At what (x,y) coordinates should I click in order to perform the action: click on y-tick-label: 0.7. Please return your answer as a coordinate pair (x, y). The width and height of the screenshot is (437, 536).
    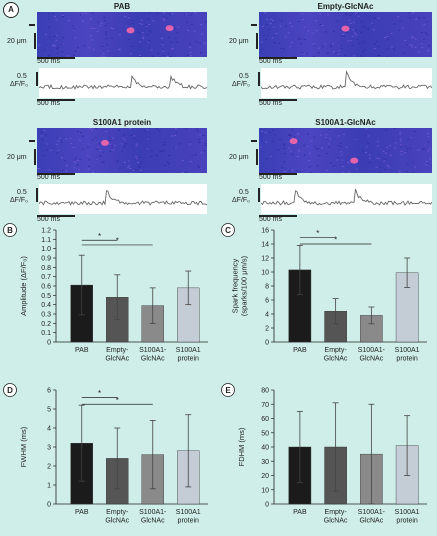
    Looking at the image, I should click on (46, 277).